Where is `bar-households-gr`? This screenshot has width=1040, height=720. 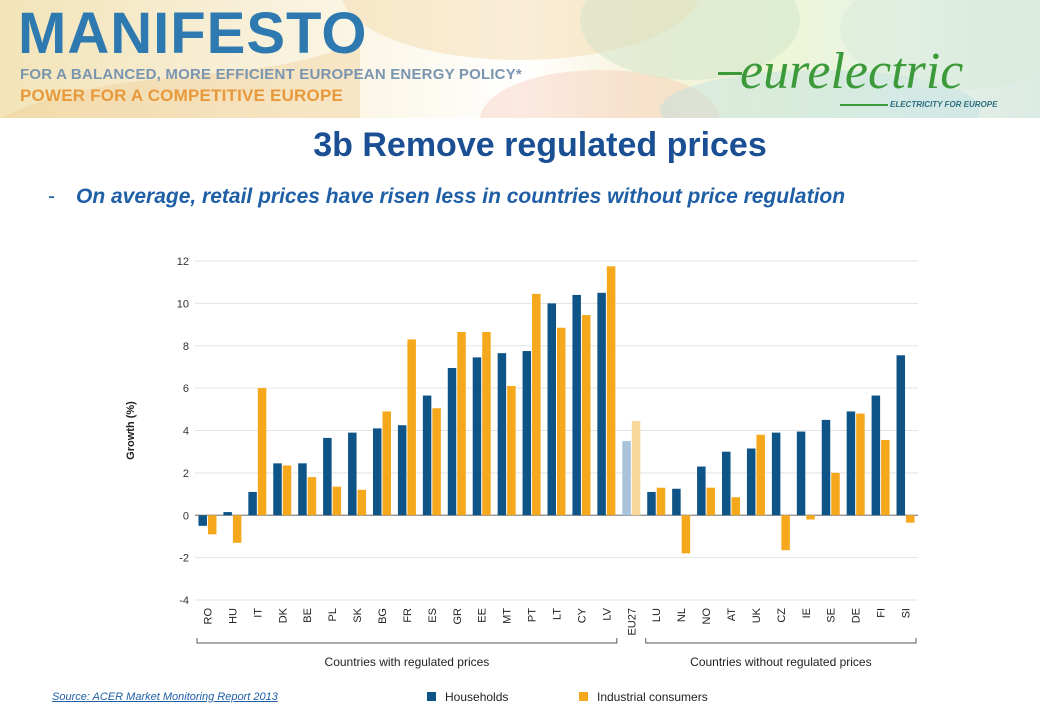
bar-households-gr is located at coordinates (452, 441).